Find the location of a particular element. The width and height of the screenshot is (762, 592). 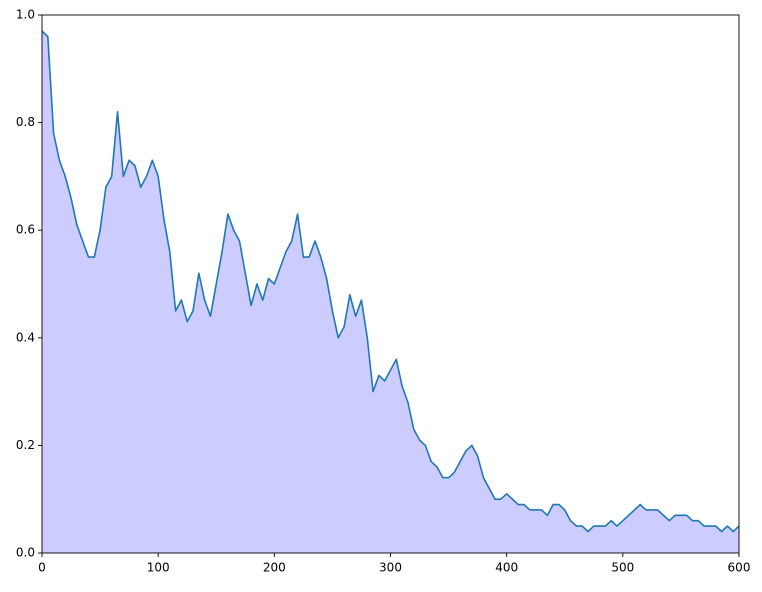

y-tick-label: 1.0 is located at coordinates (25, 15).